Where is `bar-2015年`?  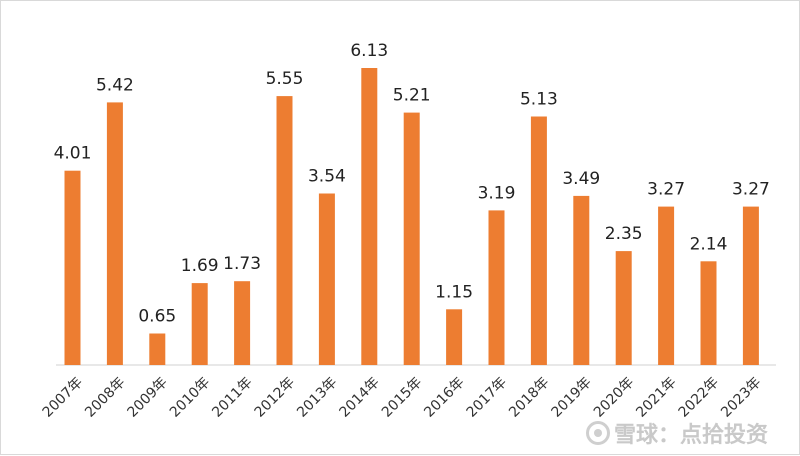 bar-2015年 is located at coordinates (411, 238).